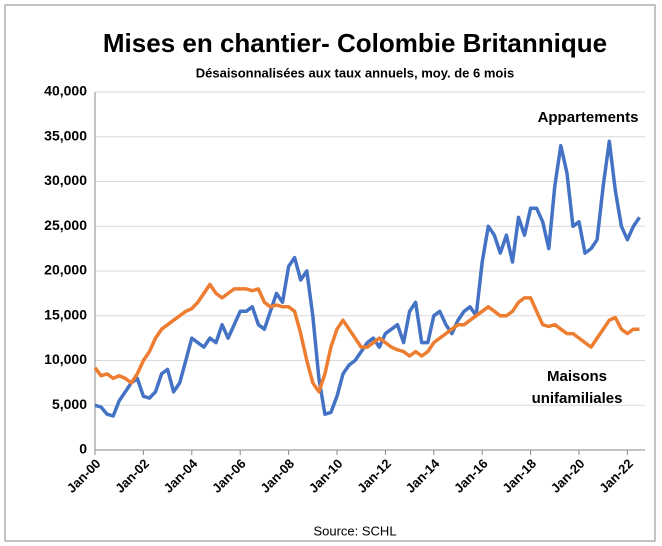  What do you see at coordinates (65, 225) in the screenshot?
I see `y-tick-label: 25,000` at bounding box center [65, 225].